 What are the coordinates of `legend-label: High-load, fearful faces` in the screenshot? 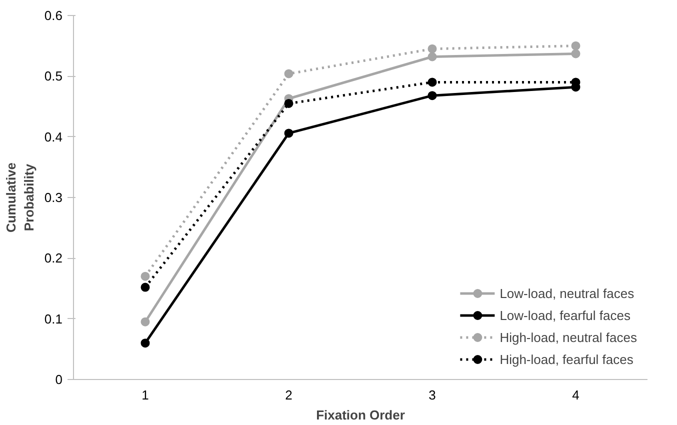 It's located at (567, 359).